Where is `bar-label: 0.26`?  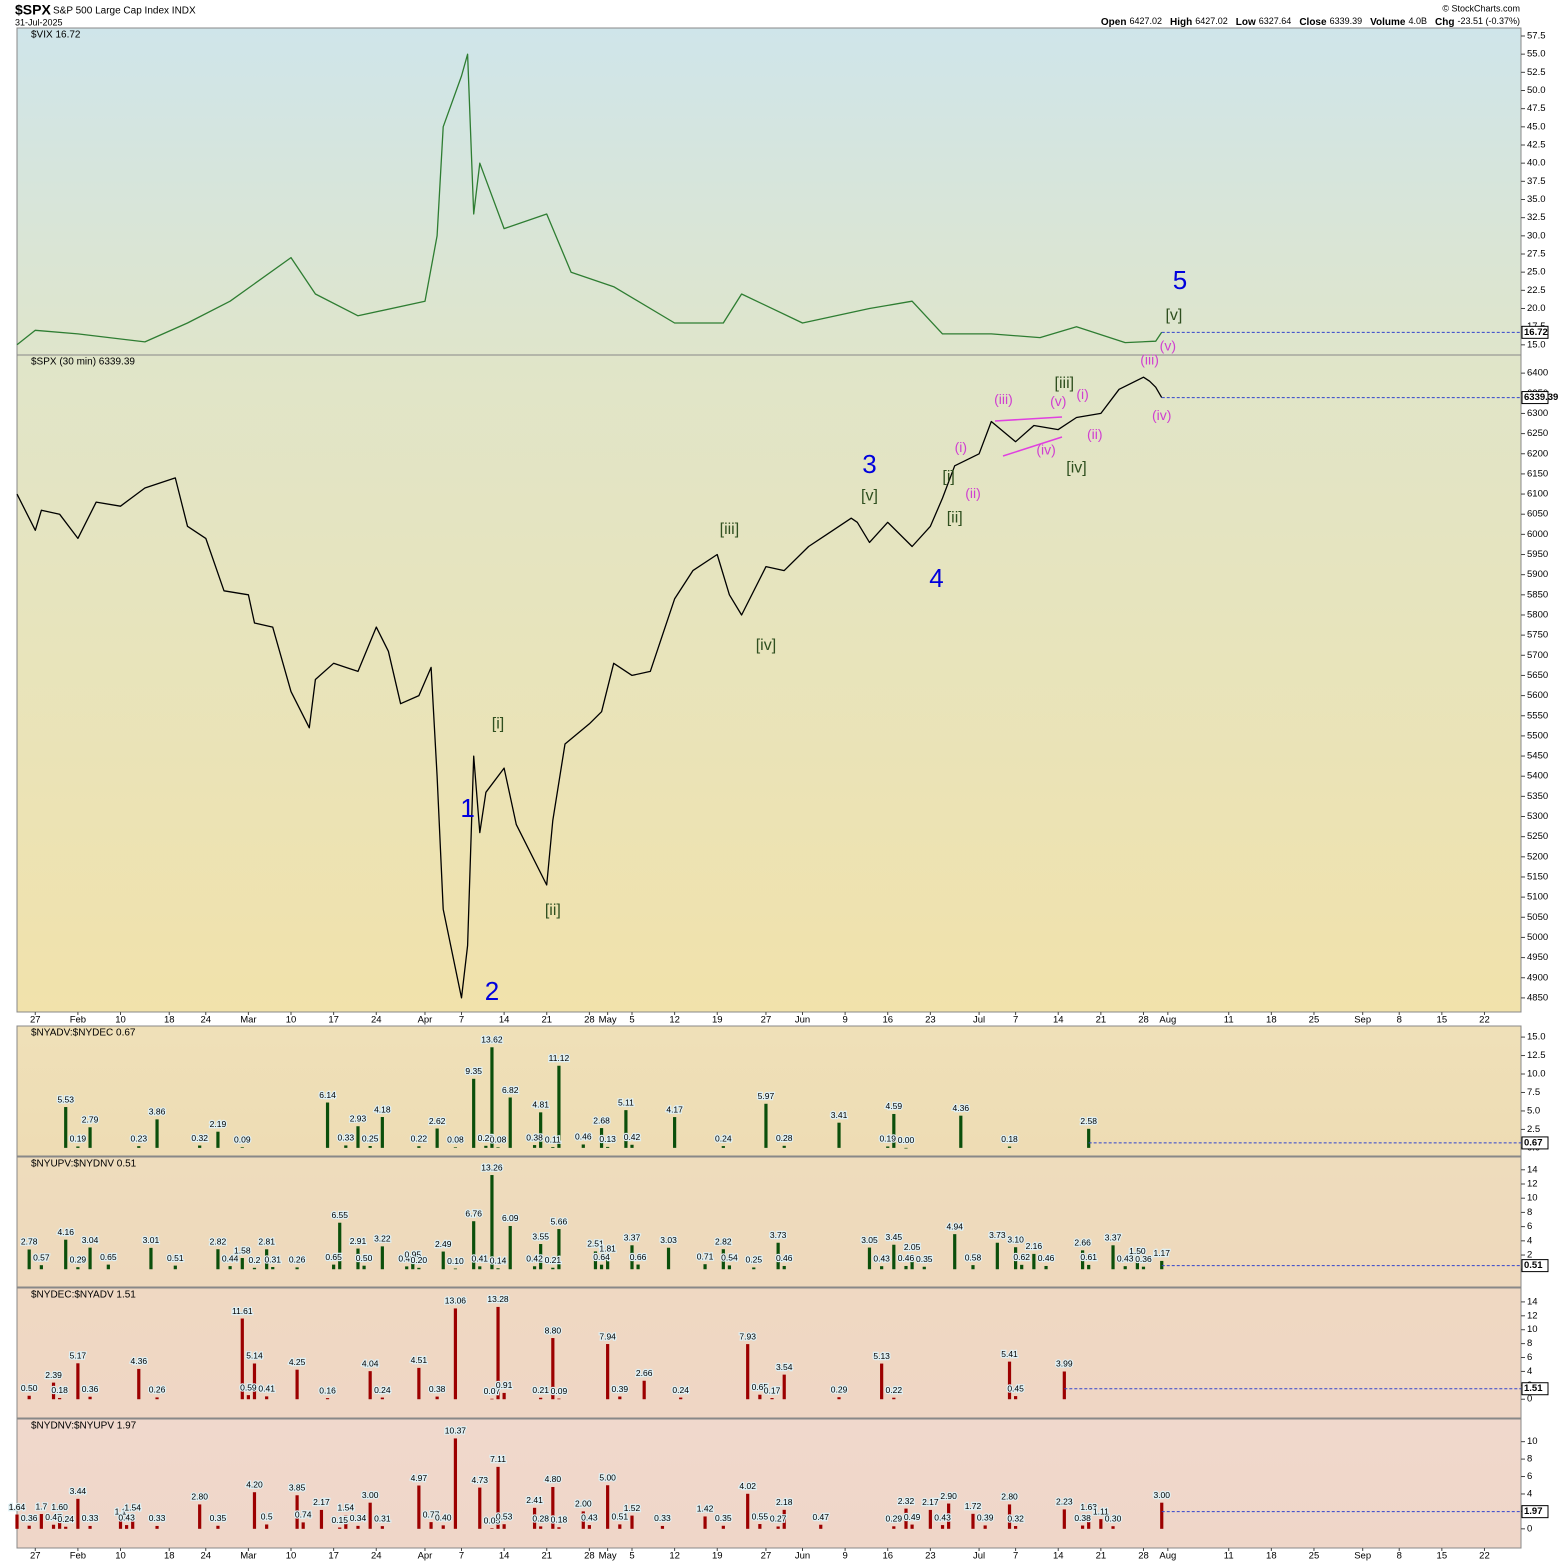
bar-label: 0.26 is located at coordinates (157, 1390).